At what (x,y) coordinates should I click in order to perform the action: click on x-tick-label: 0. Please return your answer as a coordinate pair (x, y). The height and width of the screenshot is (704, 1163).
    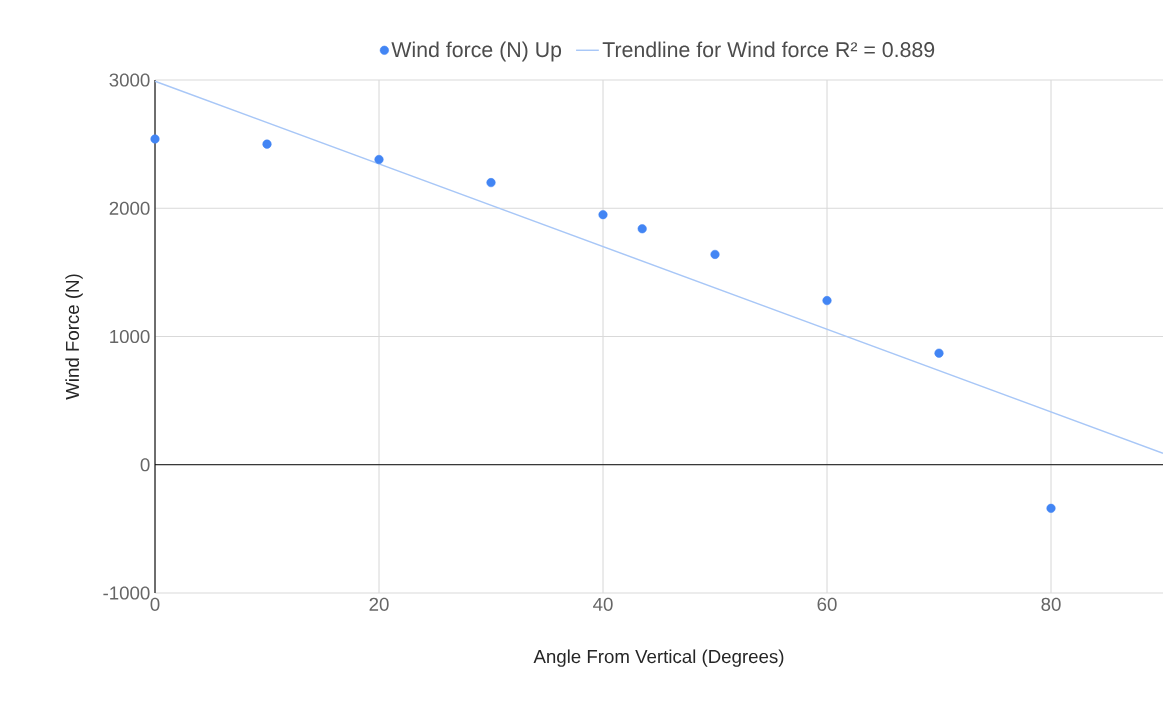
    Looking at the image, I should click on (155, 604).